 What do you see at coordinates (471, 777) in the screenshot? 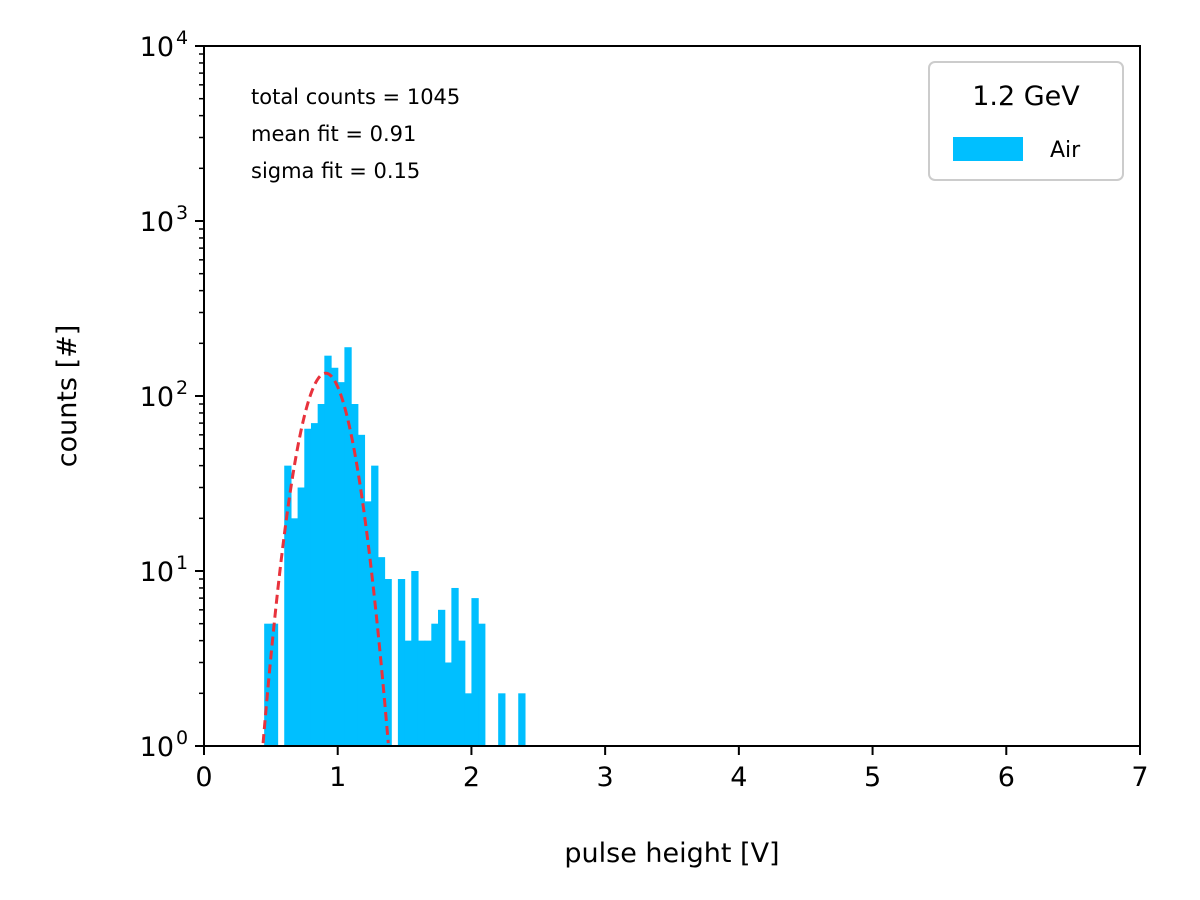
I see `x-tick-label: 2` at bounding box center [471, 777].